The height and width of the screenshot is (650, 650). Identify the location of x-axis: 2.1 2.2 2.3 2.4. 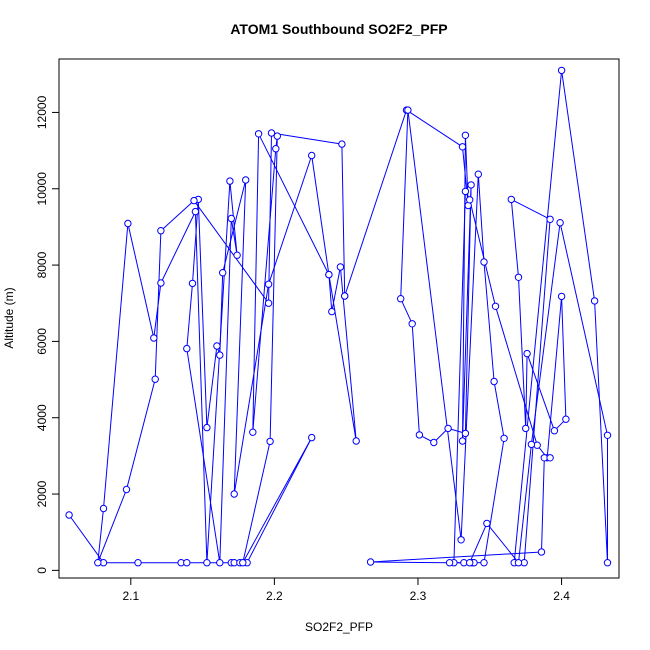
(346, 590).